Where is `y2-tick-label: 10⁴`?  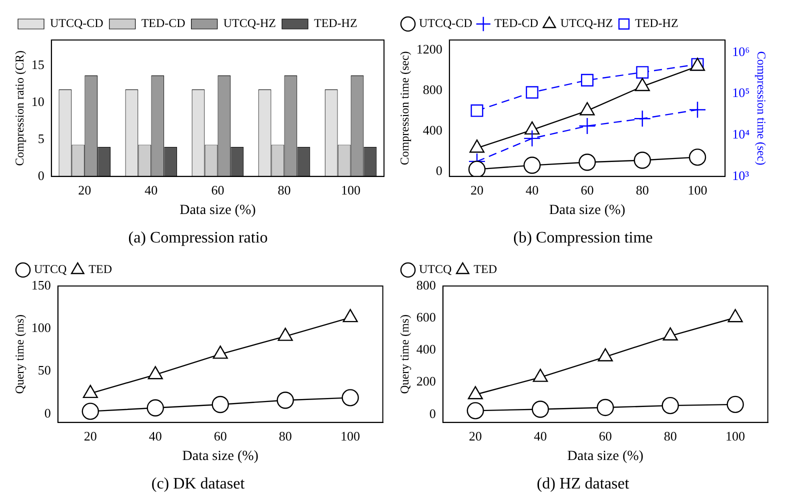 y2-tick-label: 10⁴ is located at coordinates (741, 134).